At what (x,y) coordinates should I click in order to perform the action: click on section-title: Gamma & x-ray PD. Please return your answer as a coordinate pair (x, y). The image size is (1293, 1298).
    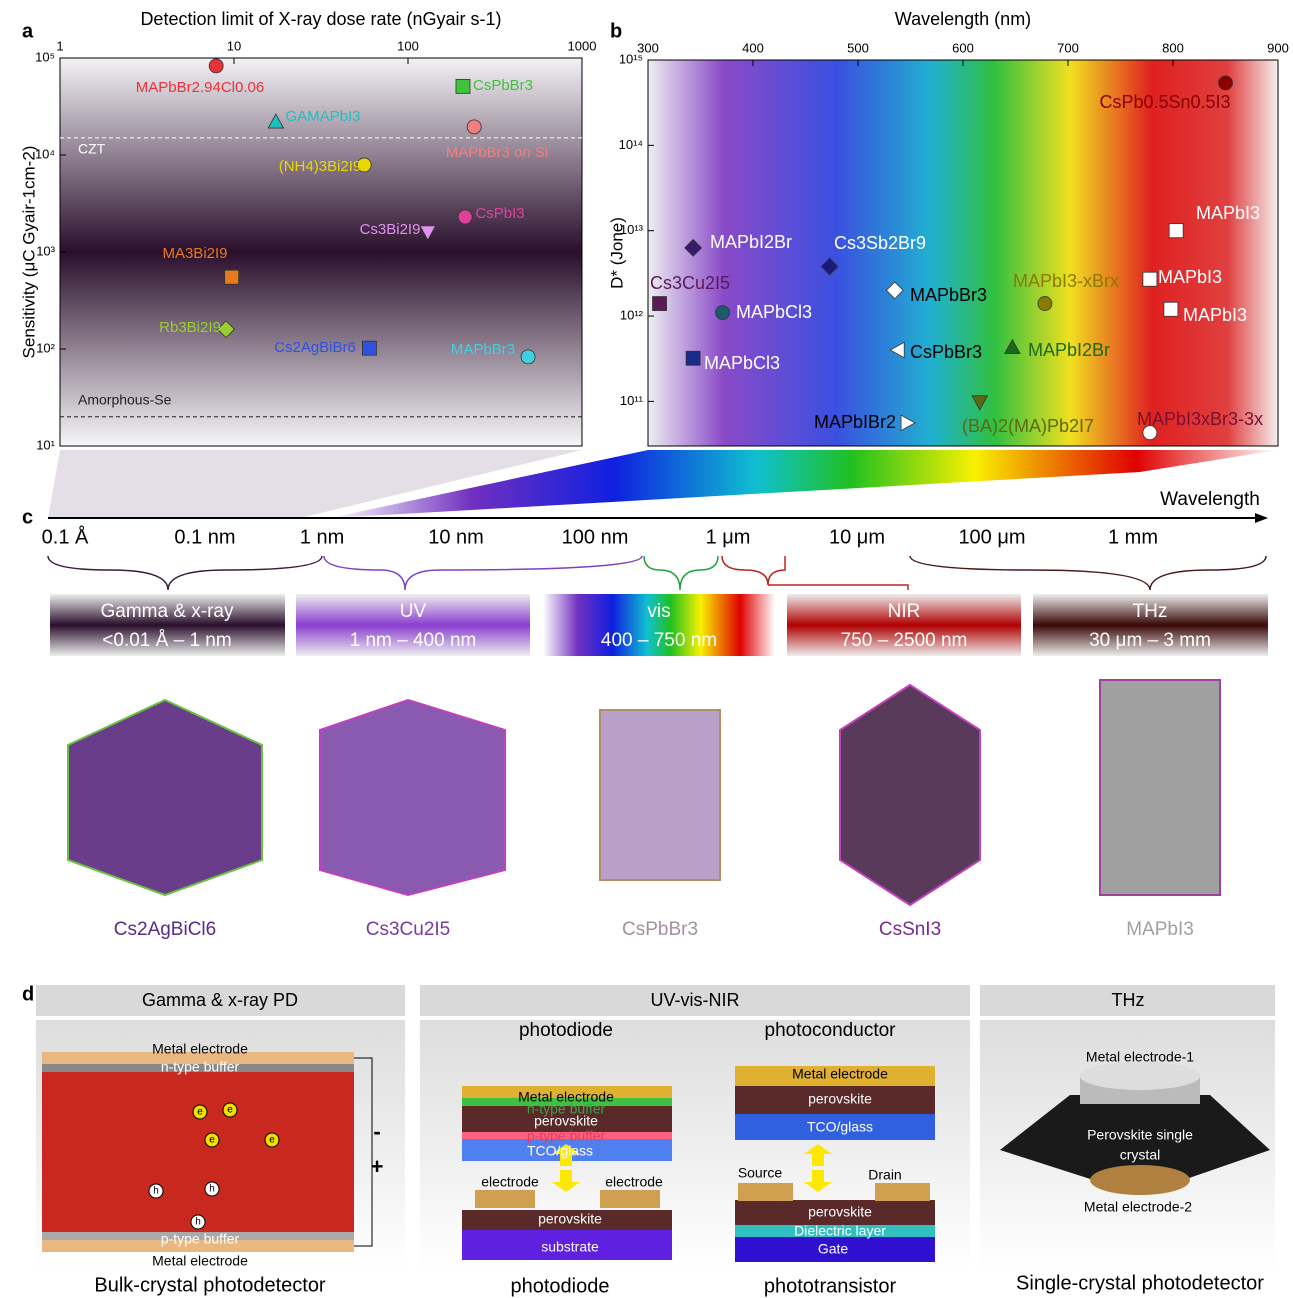
    Looking at the image, I should click on (220, 1000).